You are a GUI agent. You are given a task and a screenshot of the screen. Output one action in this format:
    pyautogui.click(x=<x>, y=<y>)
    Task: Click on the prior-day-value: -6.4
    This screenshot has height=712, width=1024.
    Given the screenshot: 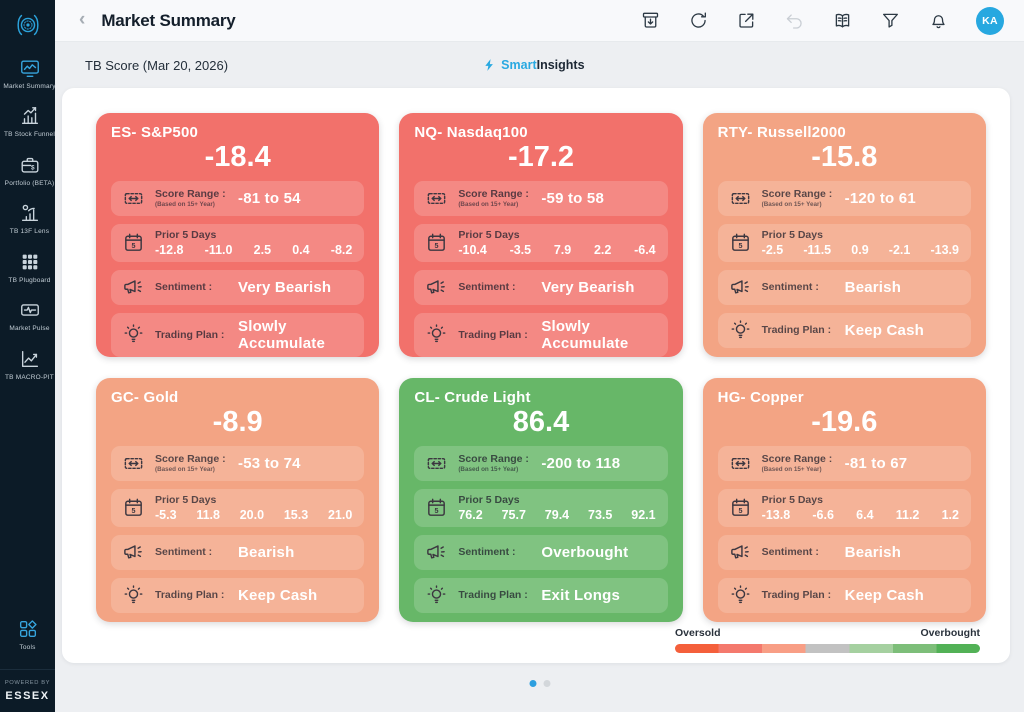 What is the action you would take?
    pyautogui.click(x=645, y=249)
    